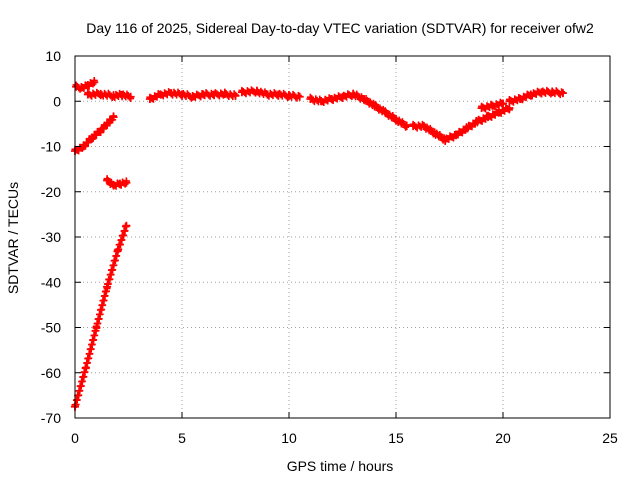 The image size is (640, 480). What do you see at coordinates (75, 438) in the screenshot?
I see `x-tick-label: 0` at bounding box center [75, 438].